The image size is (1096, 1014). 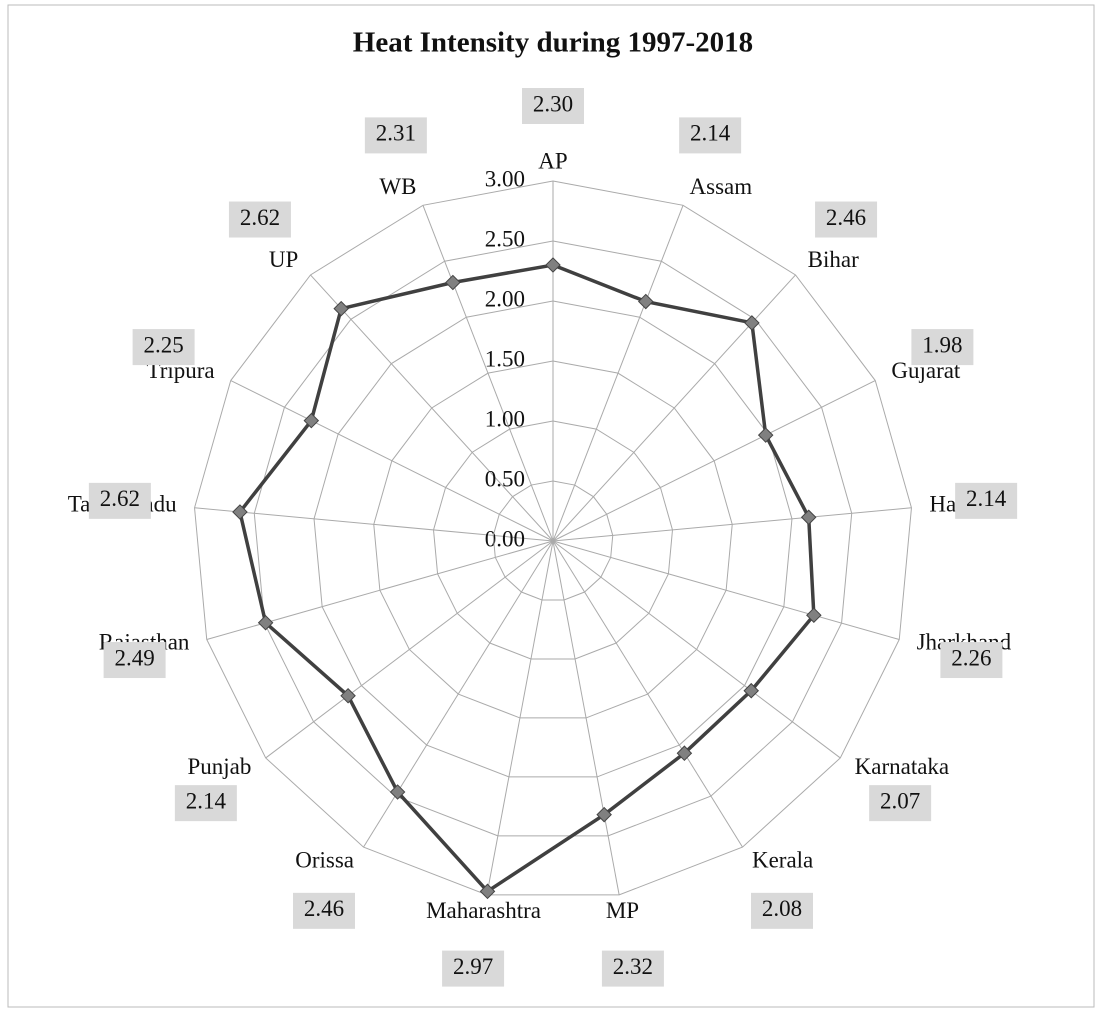 I want to click on category-label: Assam, so click(x=721, y=186).